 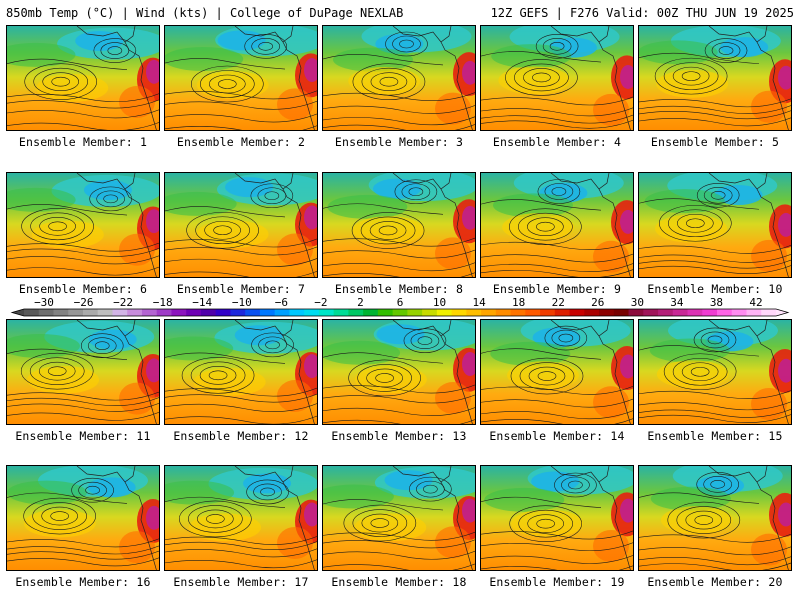 I want to click on colorbar-tick-label: 30, so click(x=637, y=302).